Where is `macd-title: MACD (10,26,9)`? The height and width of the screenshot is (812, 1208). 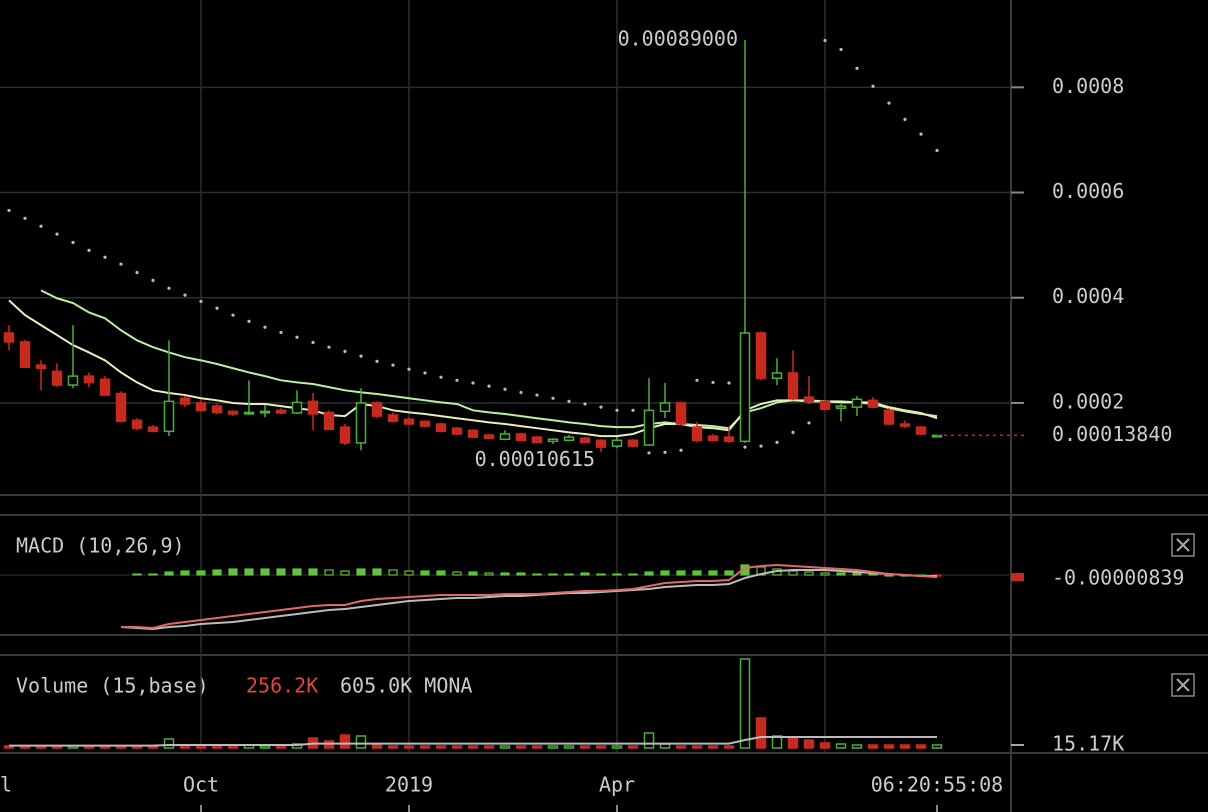
macd-title: MACD (10,26,9) is located at coordinates (100, 546).